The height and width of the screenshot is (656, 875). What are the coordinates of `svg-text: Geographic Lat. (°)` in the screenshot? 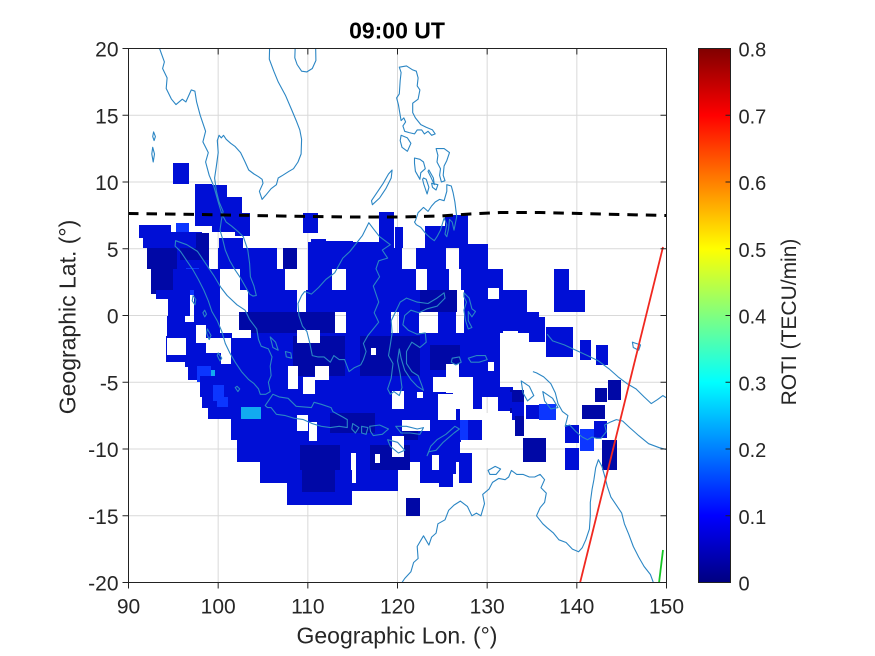 It's located at (68, 317).